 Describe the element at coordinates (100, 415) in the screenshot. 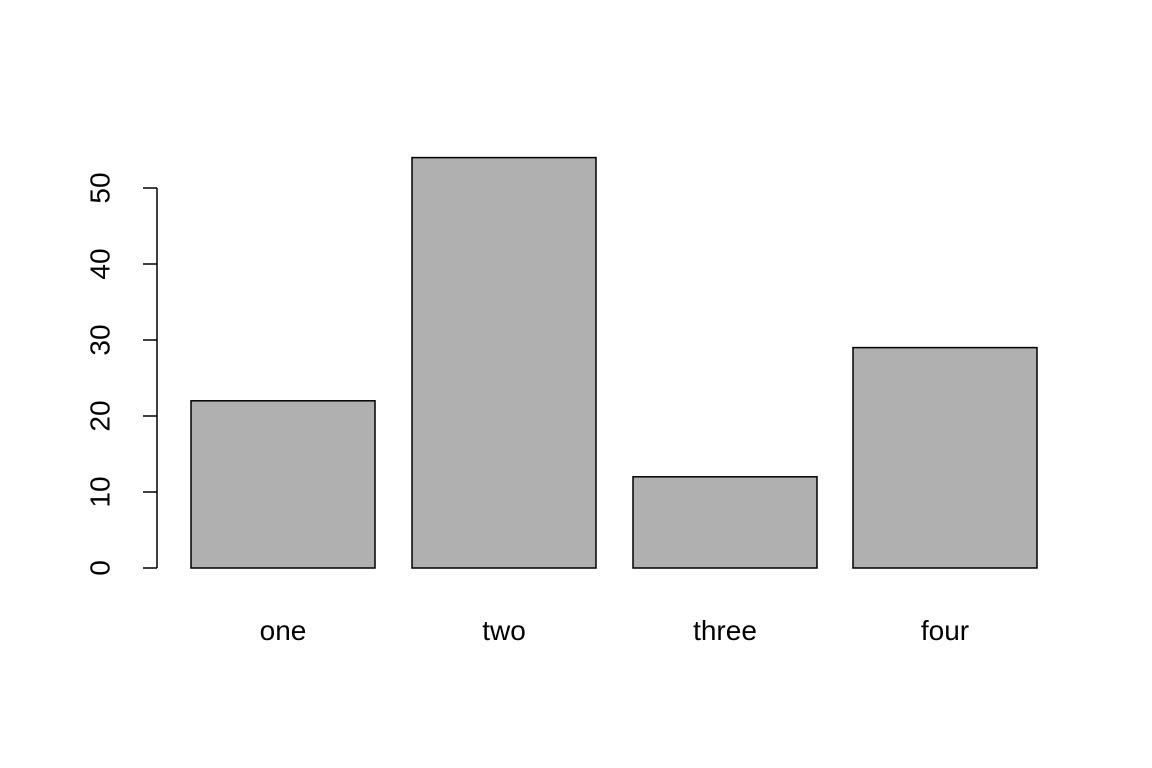

I see `y-tick-label-20: 20` at that location.